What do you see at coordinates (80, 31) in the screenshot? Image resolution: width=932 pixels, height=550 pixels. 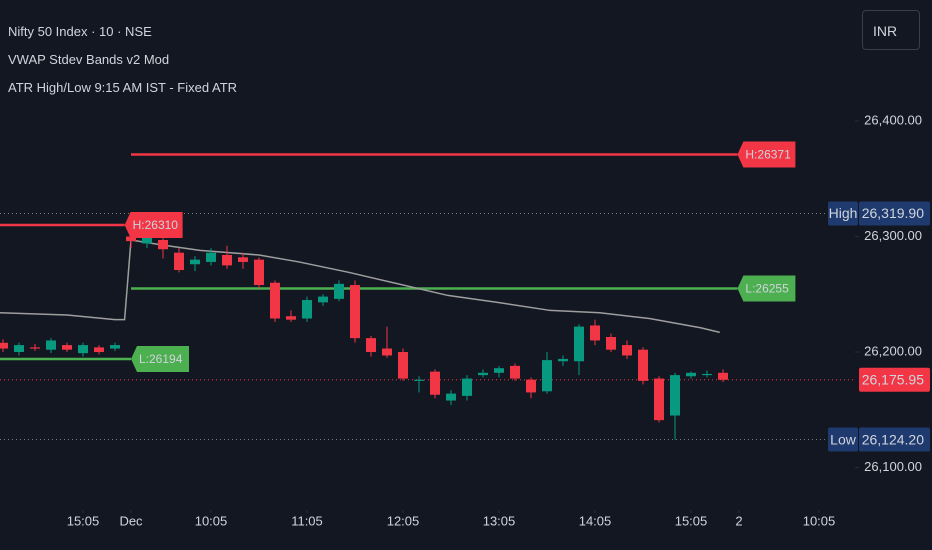 I see `symbol-title: Nifty 50 Index · 10 · NSE` at bounding box center [80, 31].